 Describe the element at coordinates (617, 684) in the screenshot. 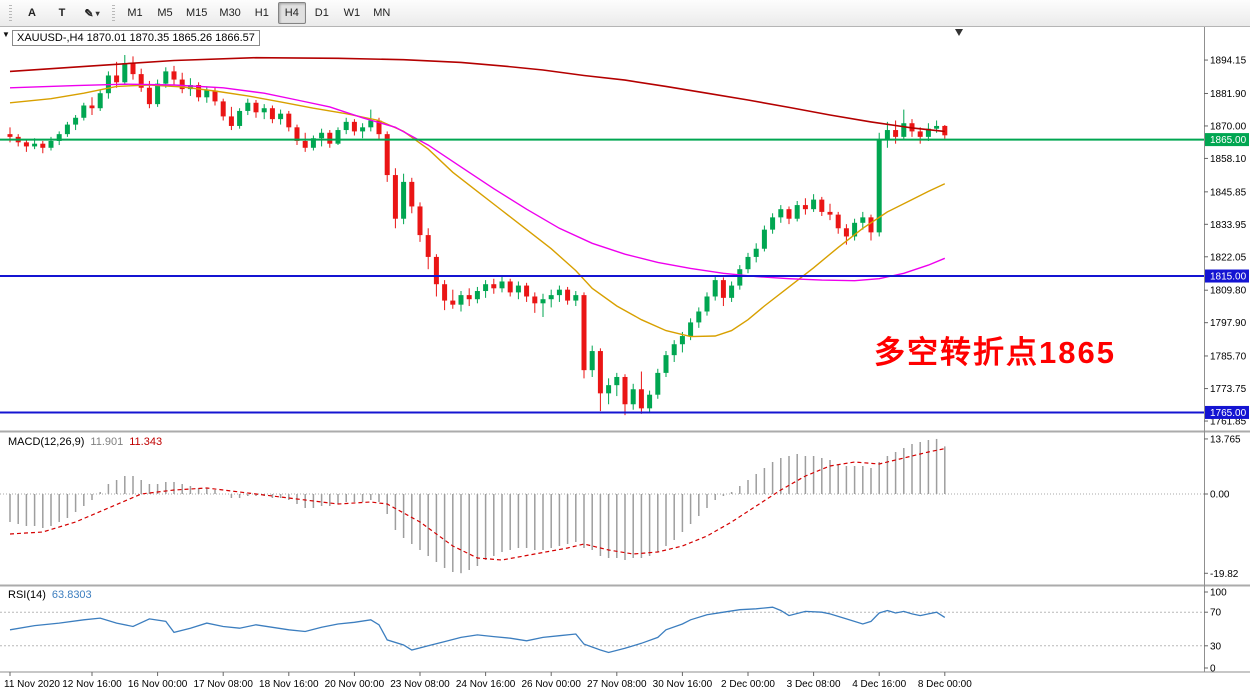

I see `svg-text: 27 Nov 08:00` at that location.